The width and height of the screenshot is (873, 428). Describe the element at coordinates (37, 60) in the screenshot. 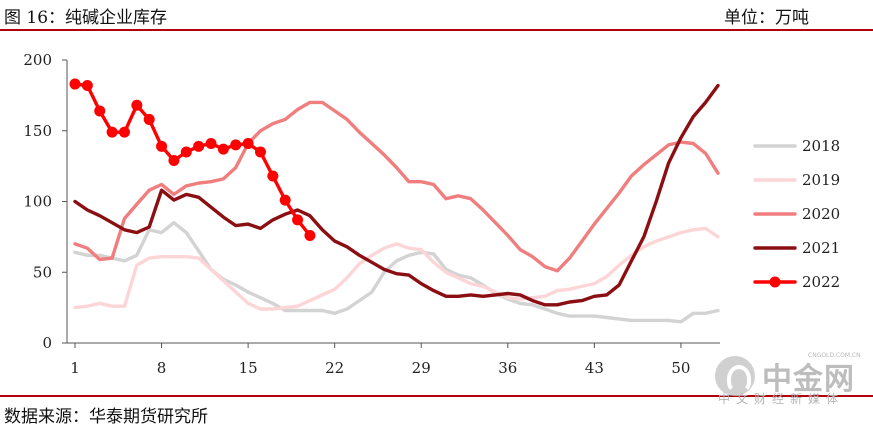

I see `y-tick-label: 200` at that location.